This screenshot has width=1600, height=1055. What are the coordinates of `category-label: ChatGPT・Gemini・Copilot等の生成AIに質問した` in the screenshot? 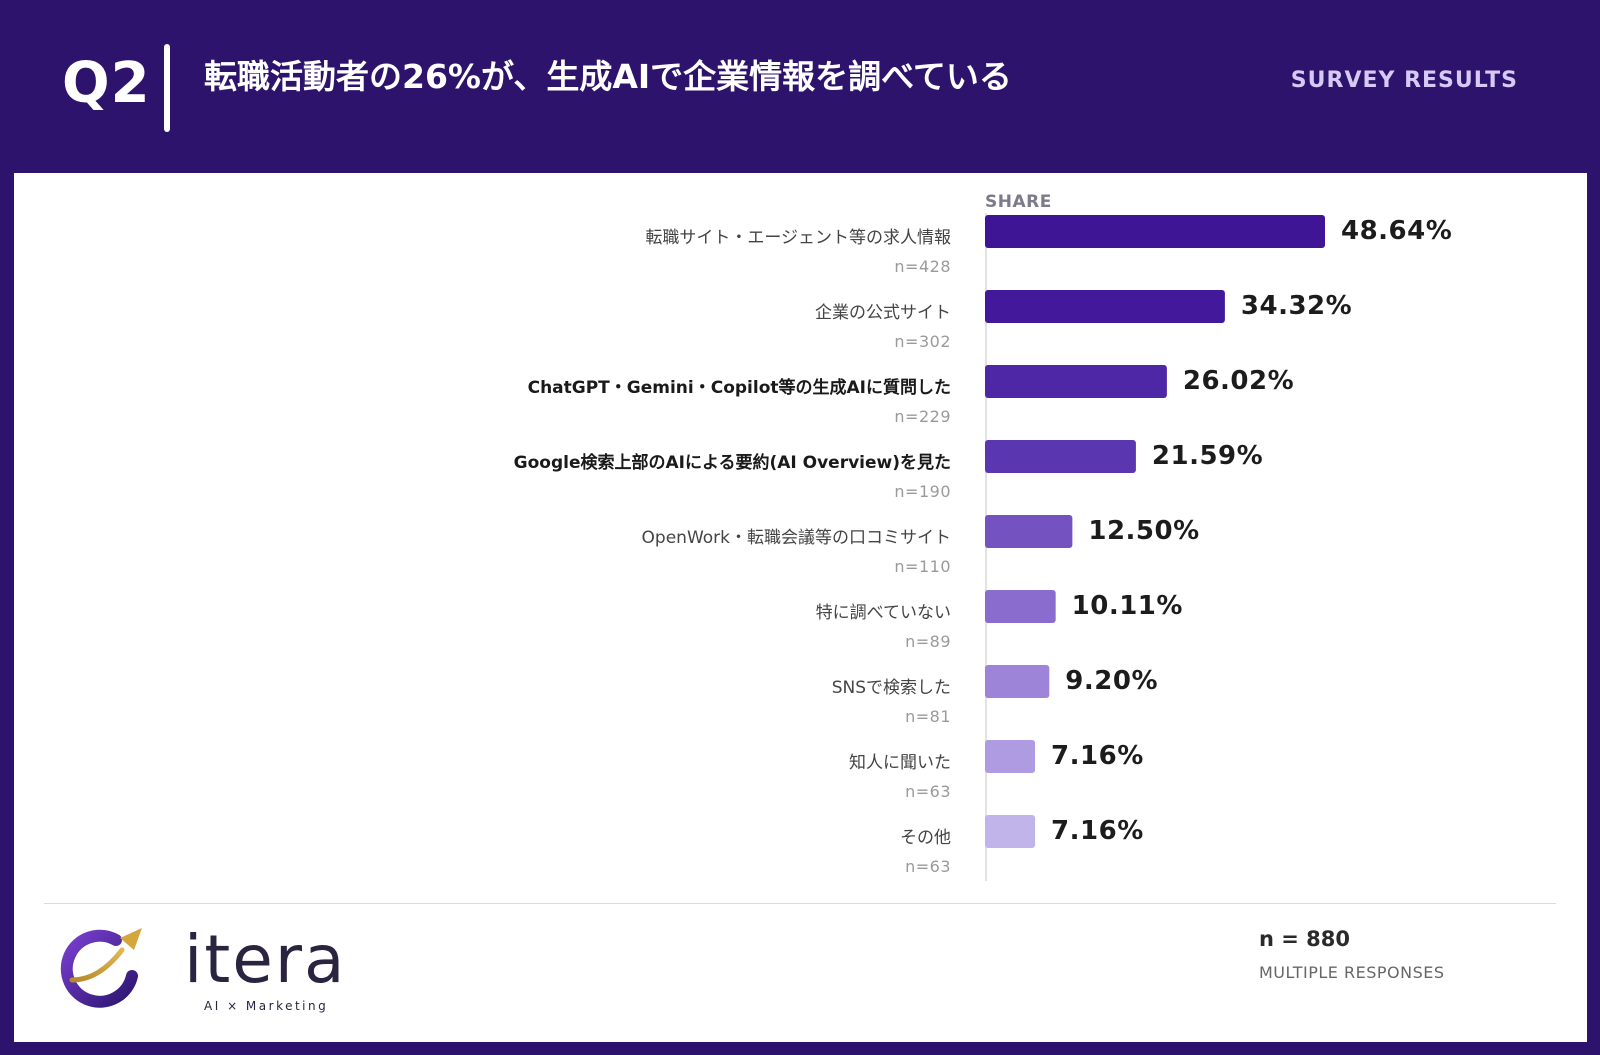 It's located at (739, 387).